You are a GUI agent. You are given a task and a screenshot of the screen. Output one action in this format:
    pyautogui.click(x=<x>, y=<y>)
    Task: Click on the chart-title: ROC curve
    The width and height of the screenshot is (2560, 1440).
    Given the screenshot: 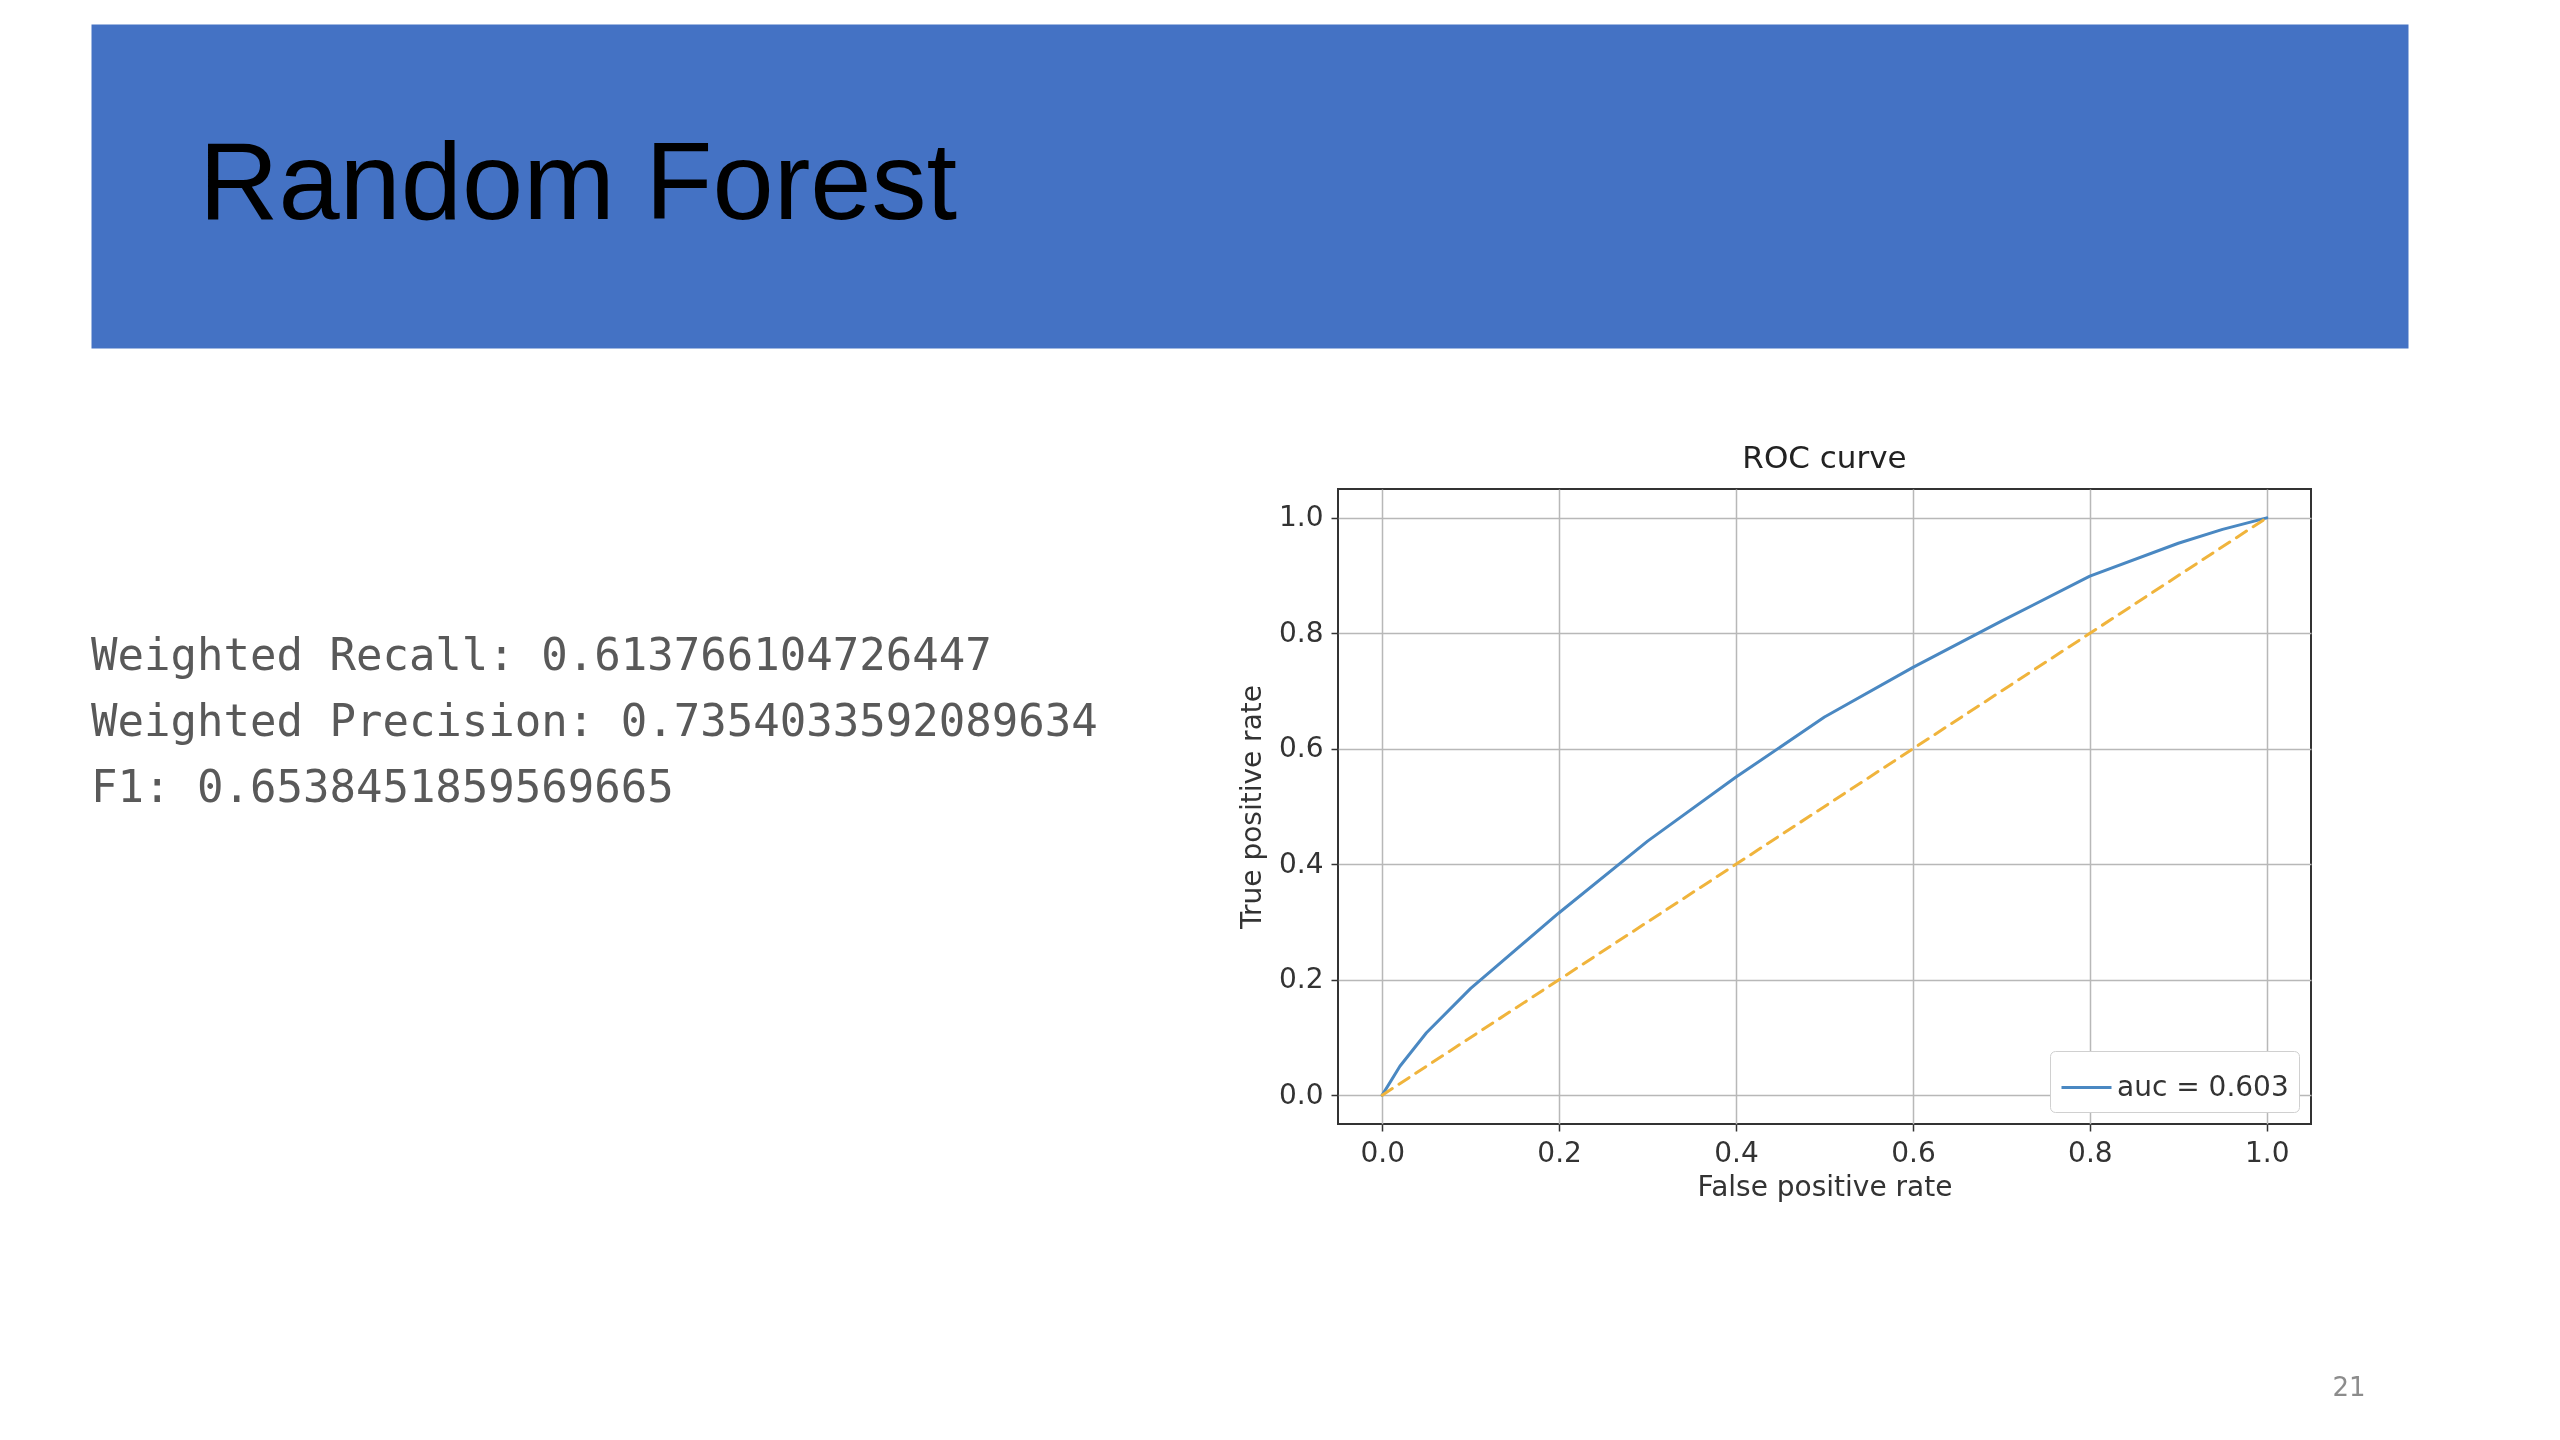 What is the action you would take?
    pyautogui.click(x=1824, y=457)
    